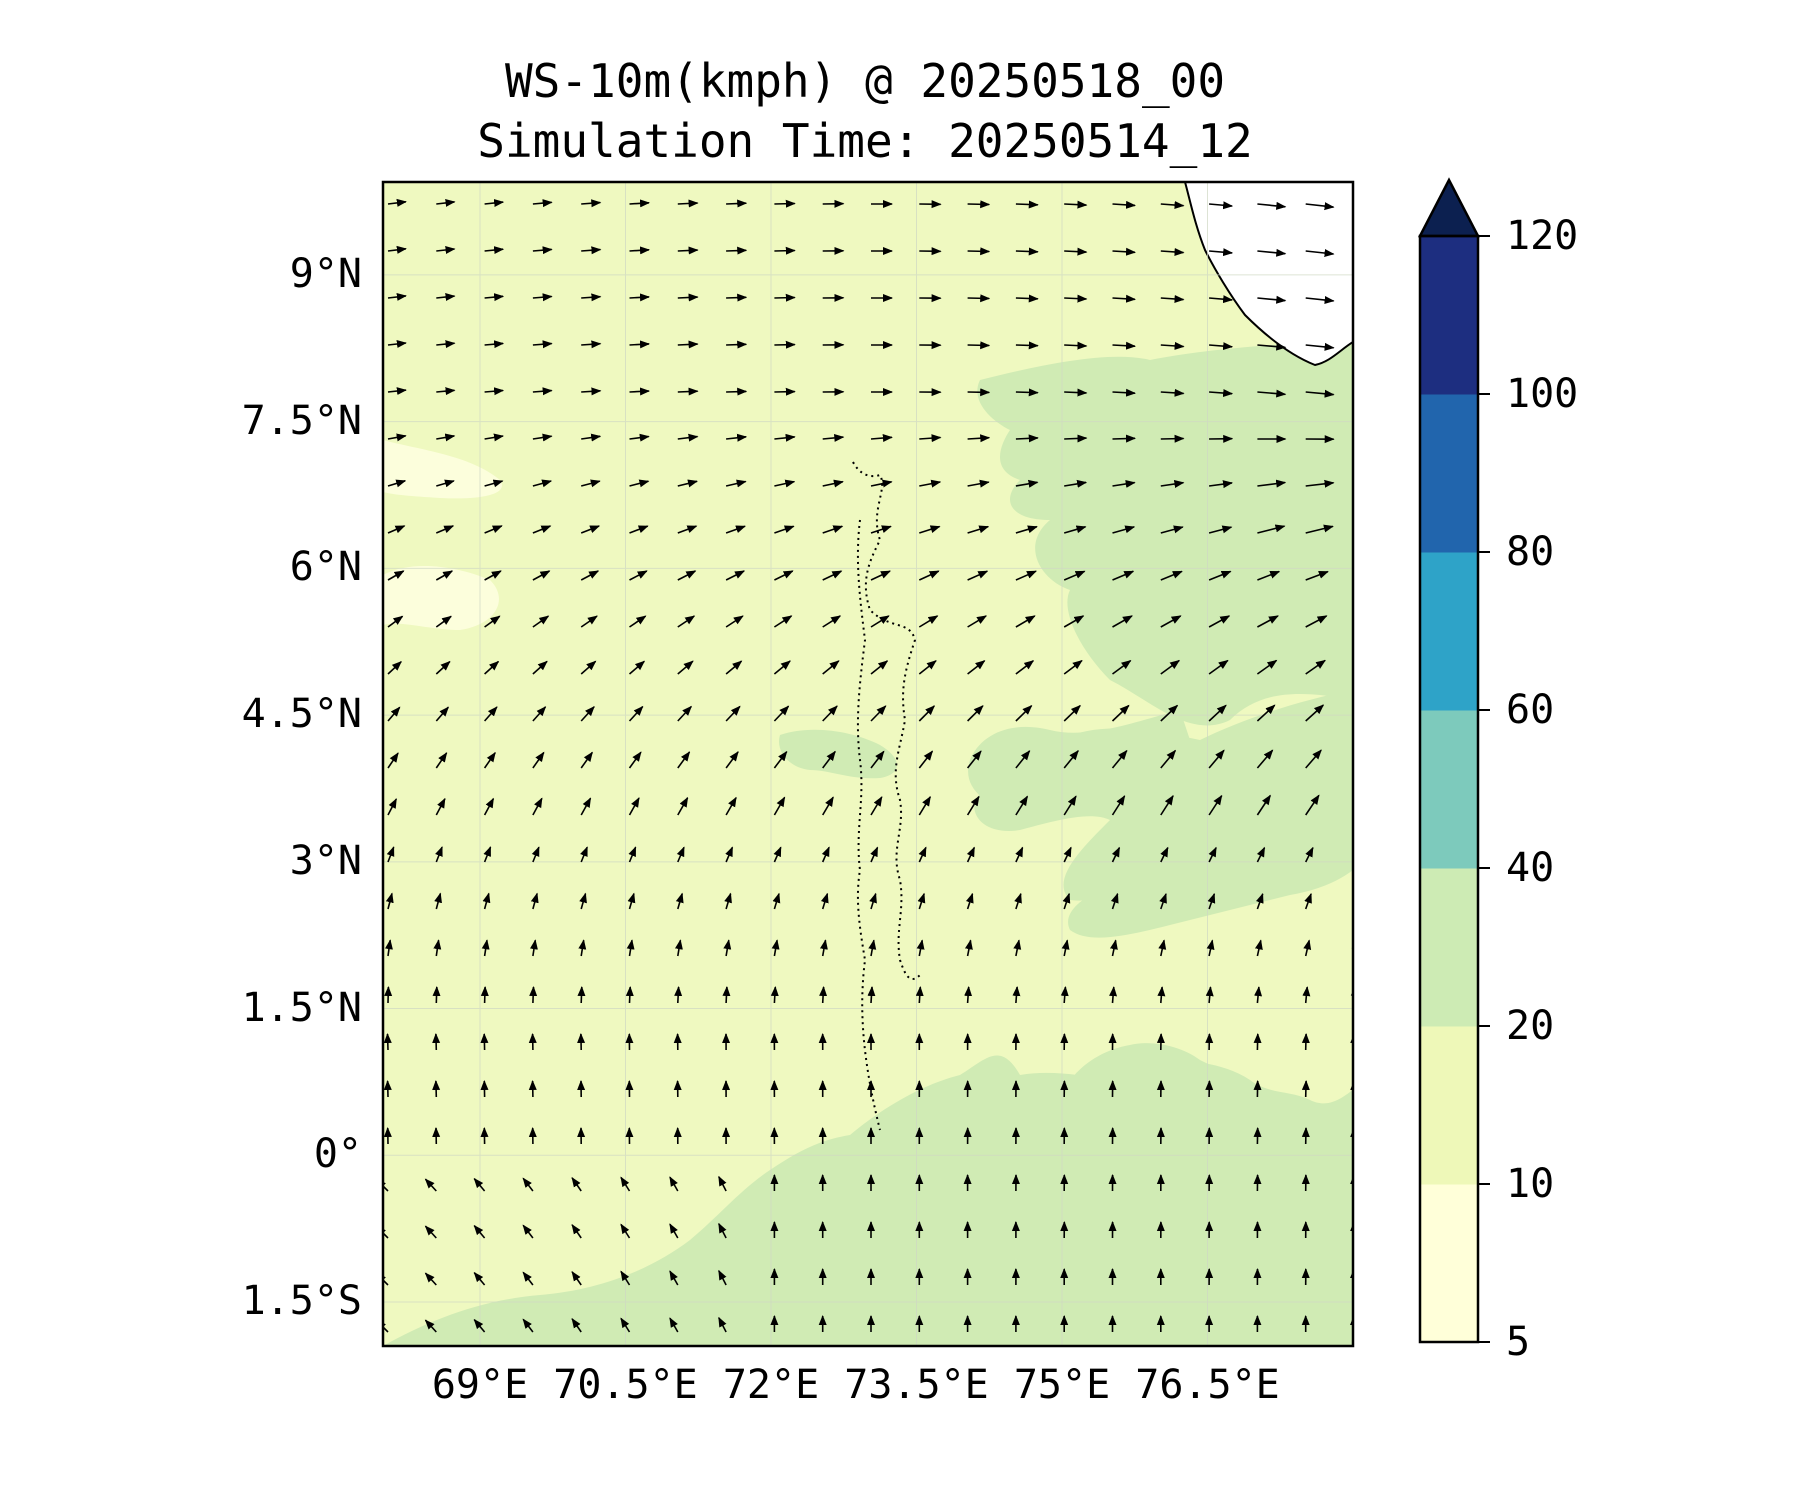 This screenshot has height=1500, width=1800. What do you see at coordinates (441, 597) in the screenshot?
I see `calm-patch-west-mid` at bounding box center [441, 597].